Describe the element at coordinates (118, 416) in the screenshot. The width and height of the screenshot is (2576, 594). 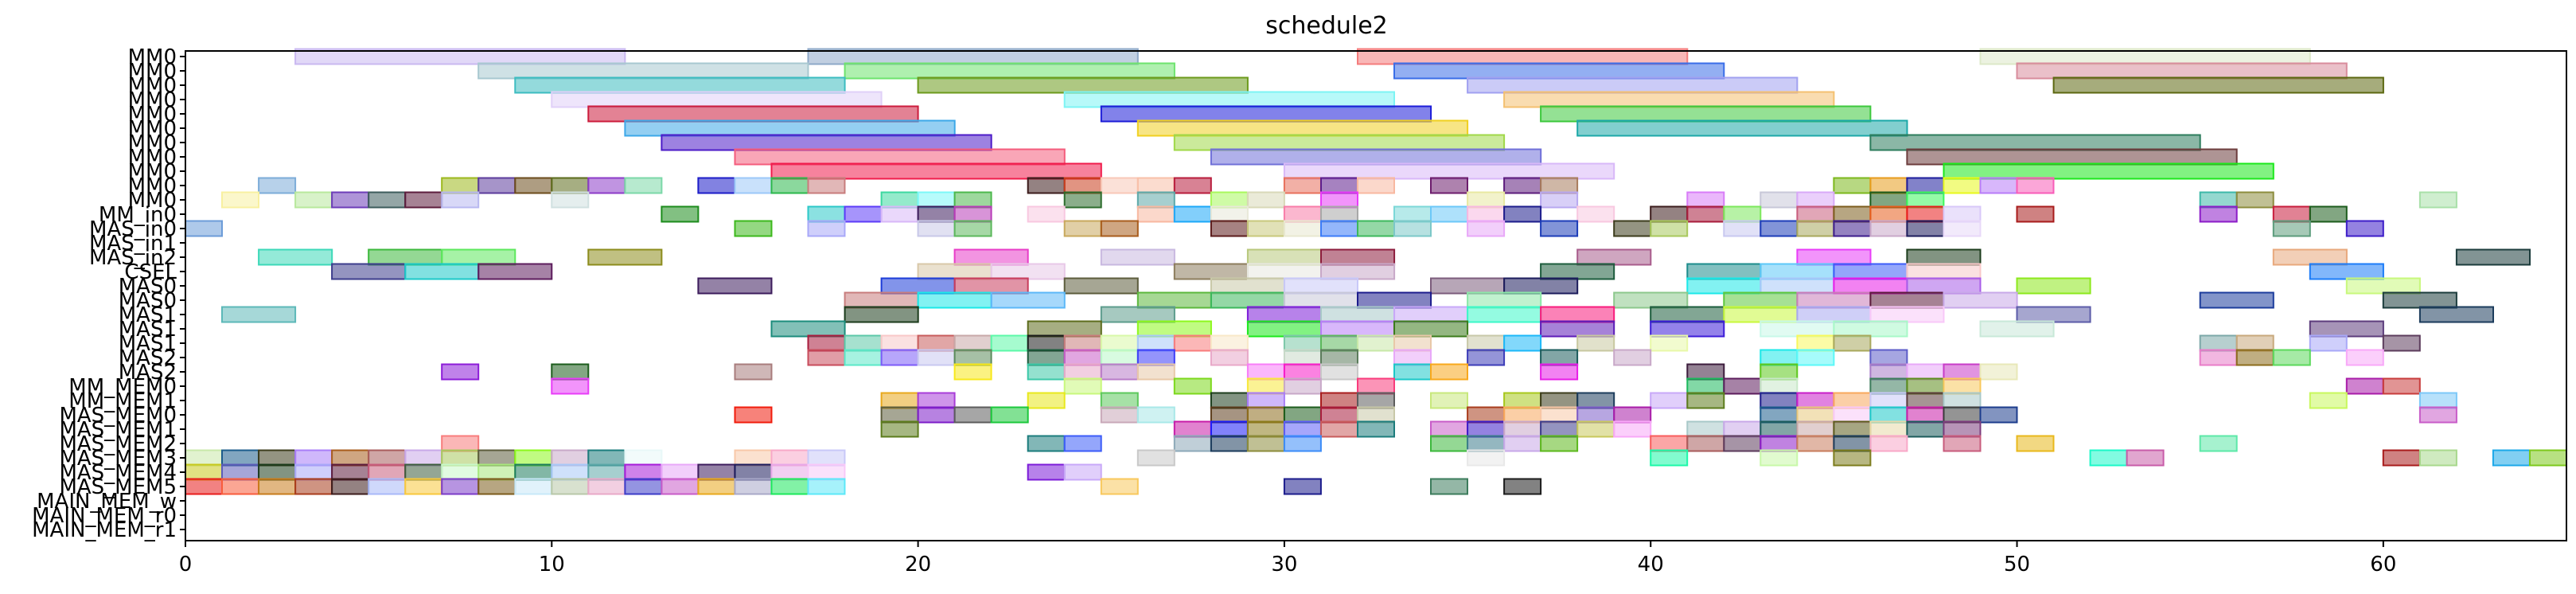
I see `y-tick-label: MAS_MEM0` at that location.